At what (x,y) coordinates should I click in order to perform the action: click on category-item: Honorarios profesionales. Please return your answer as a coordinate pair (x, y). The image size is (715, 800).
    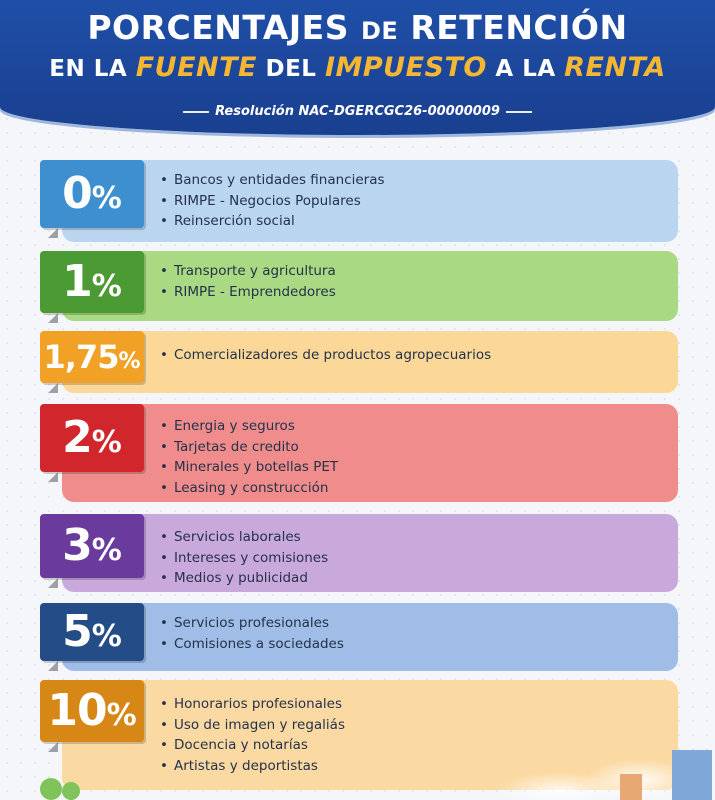
    Looking at the image, I should click on (252, 704).